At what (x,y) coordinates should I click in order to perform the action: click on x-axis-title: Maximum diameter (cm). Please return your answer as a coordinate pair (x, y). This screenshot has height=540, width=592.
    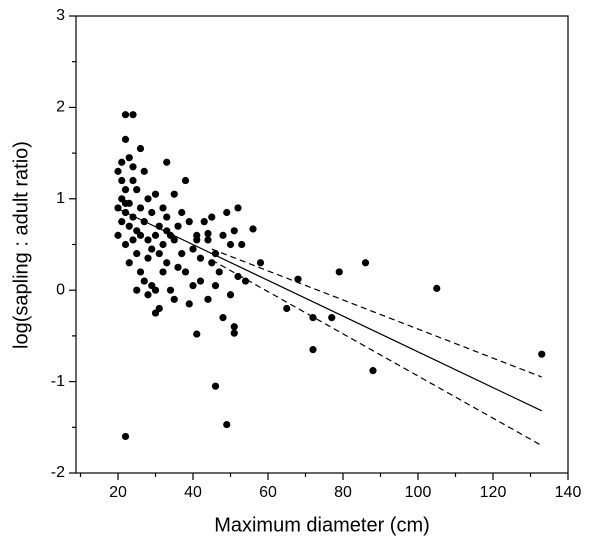
    Looking at the image, I should click on (322, 525).